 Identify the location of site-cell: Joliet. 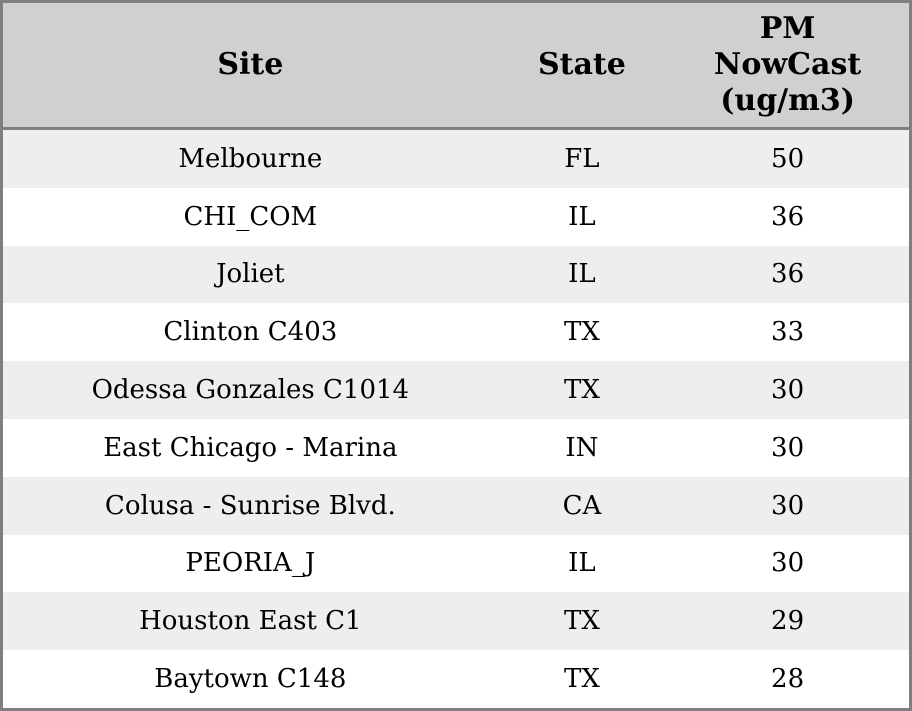
(250, 274).